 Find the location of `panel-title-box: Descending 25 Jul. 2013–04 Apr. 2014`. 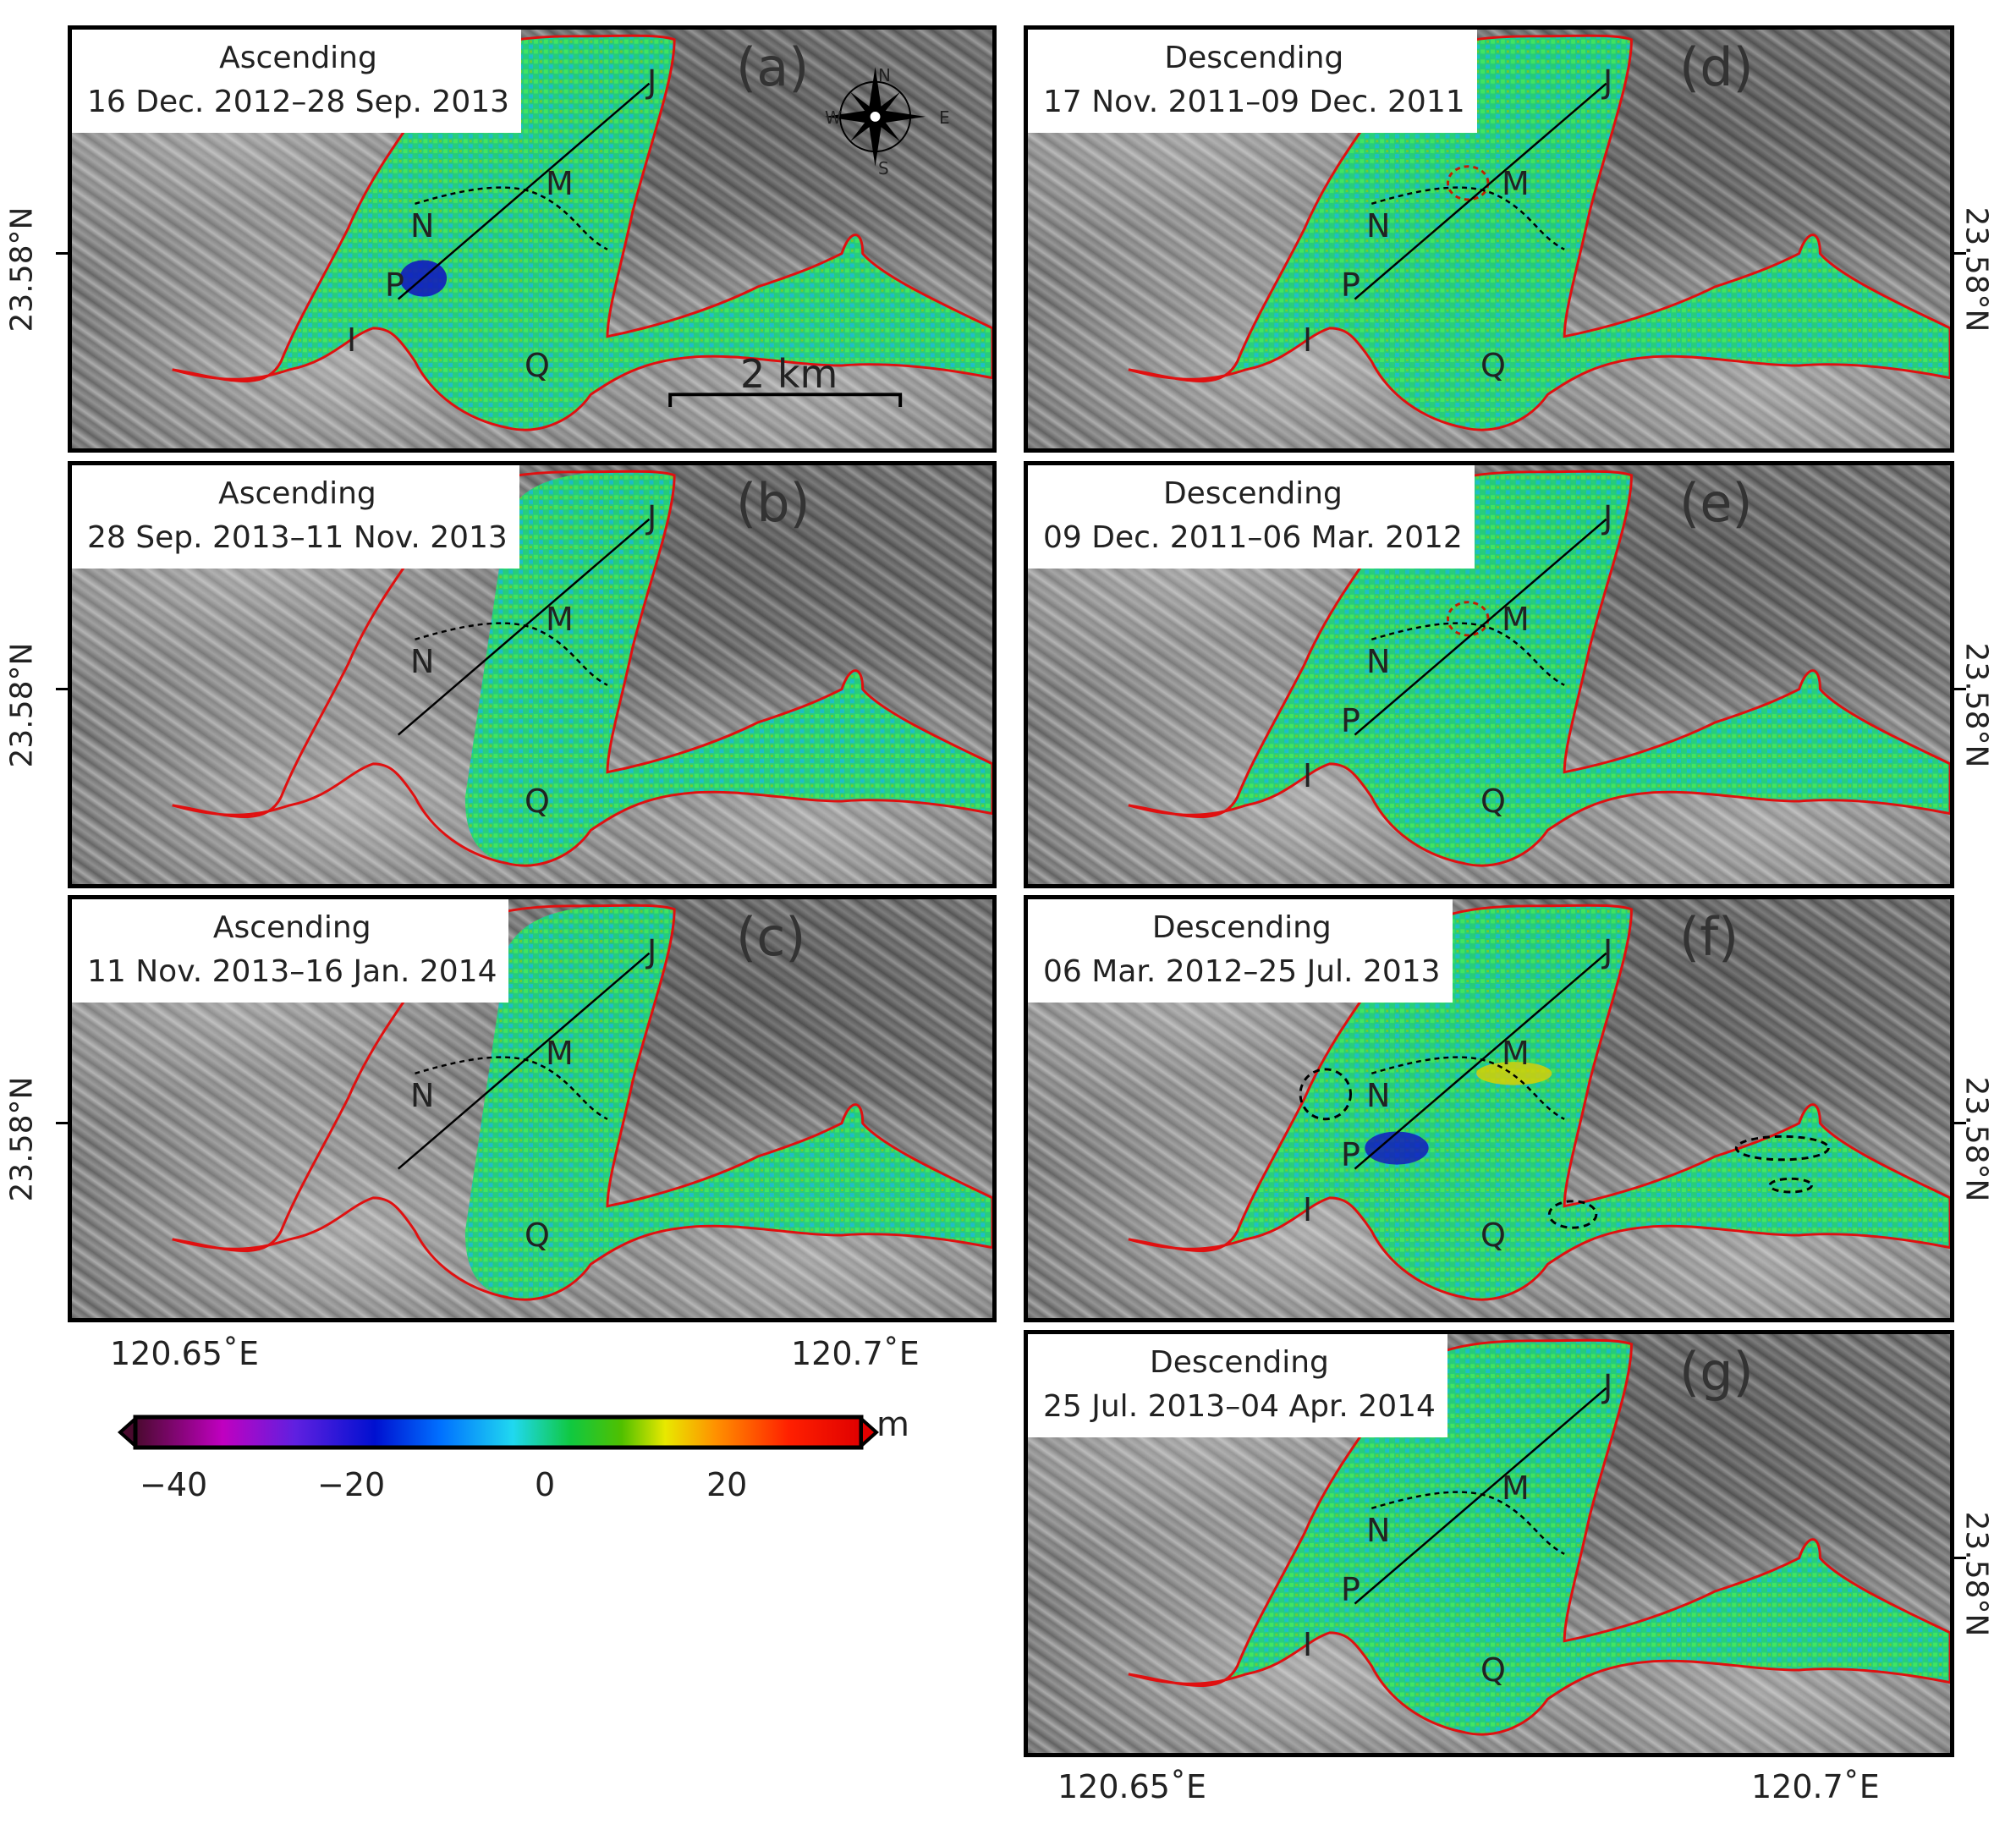

panel-title-box: Descending 25 Jul. 2013–04 Apr. 2014 is located at coordinates (1237, 1385).